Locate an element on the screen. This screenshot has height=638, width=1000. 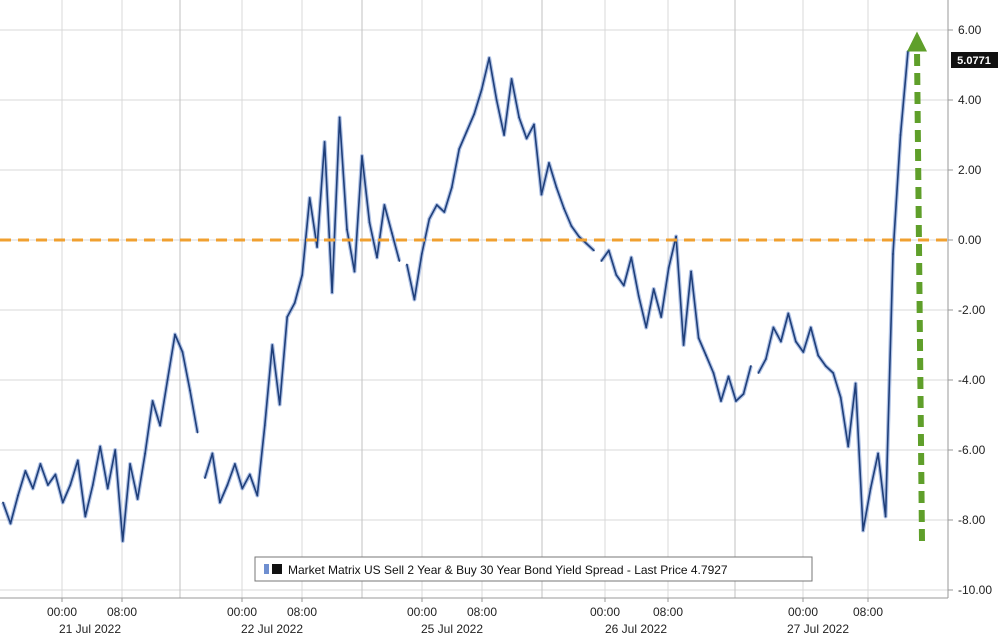
series-line is located at coordinates (500, 179).